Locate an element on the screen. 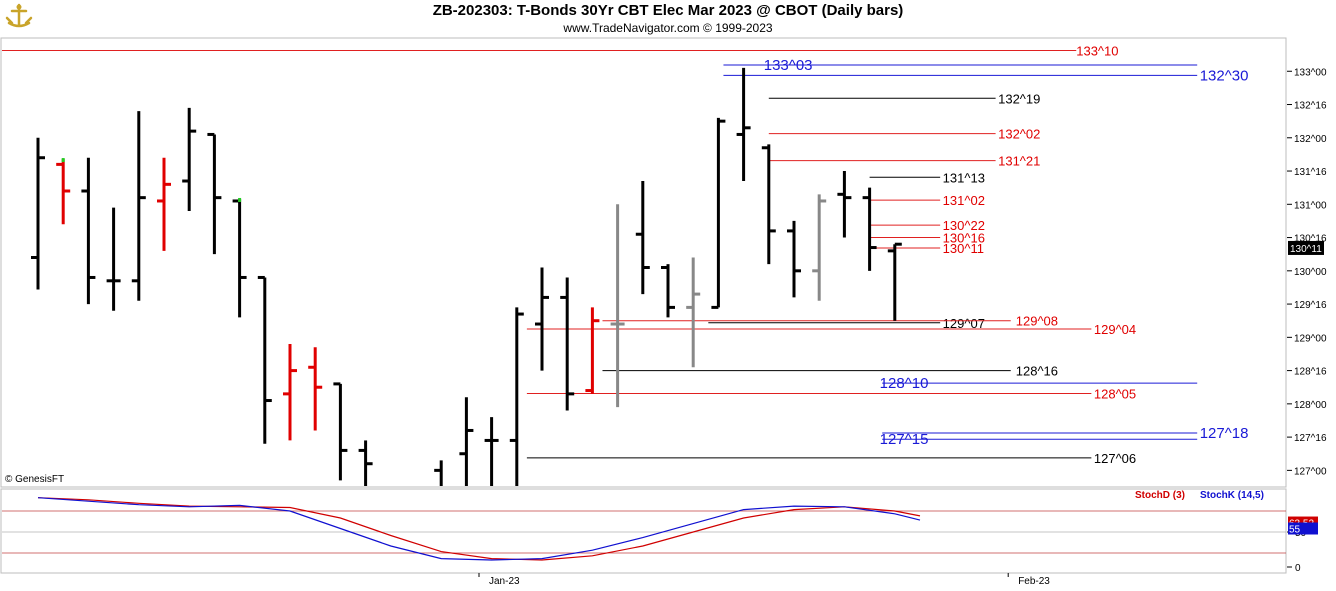 This screenshot has height=591, width=1336. y-tick-label: 127^00 is located at coordinates (1310, 471).